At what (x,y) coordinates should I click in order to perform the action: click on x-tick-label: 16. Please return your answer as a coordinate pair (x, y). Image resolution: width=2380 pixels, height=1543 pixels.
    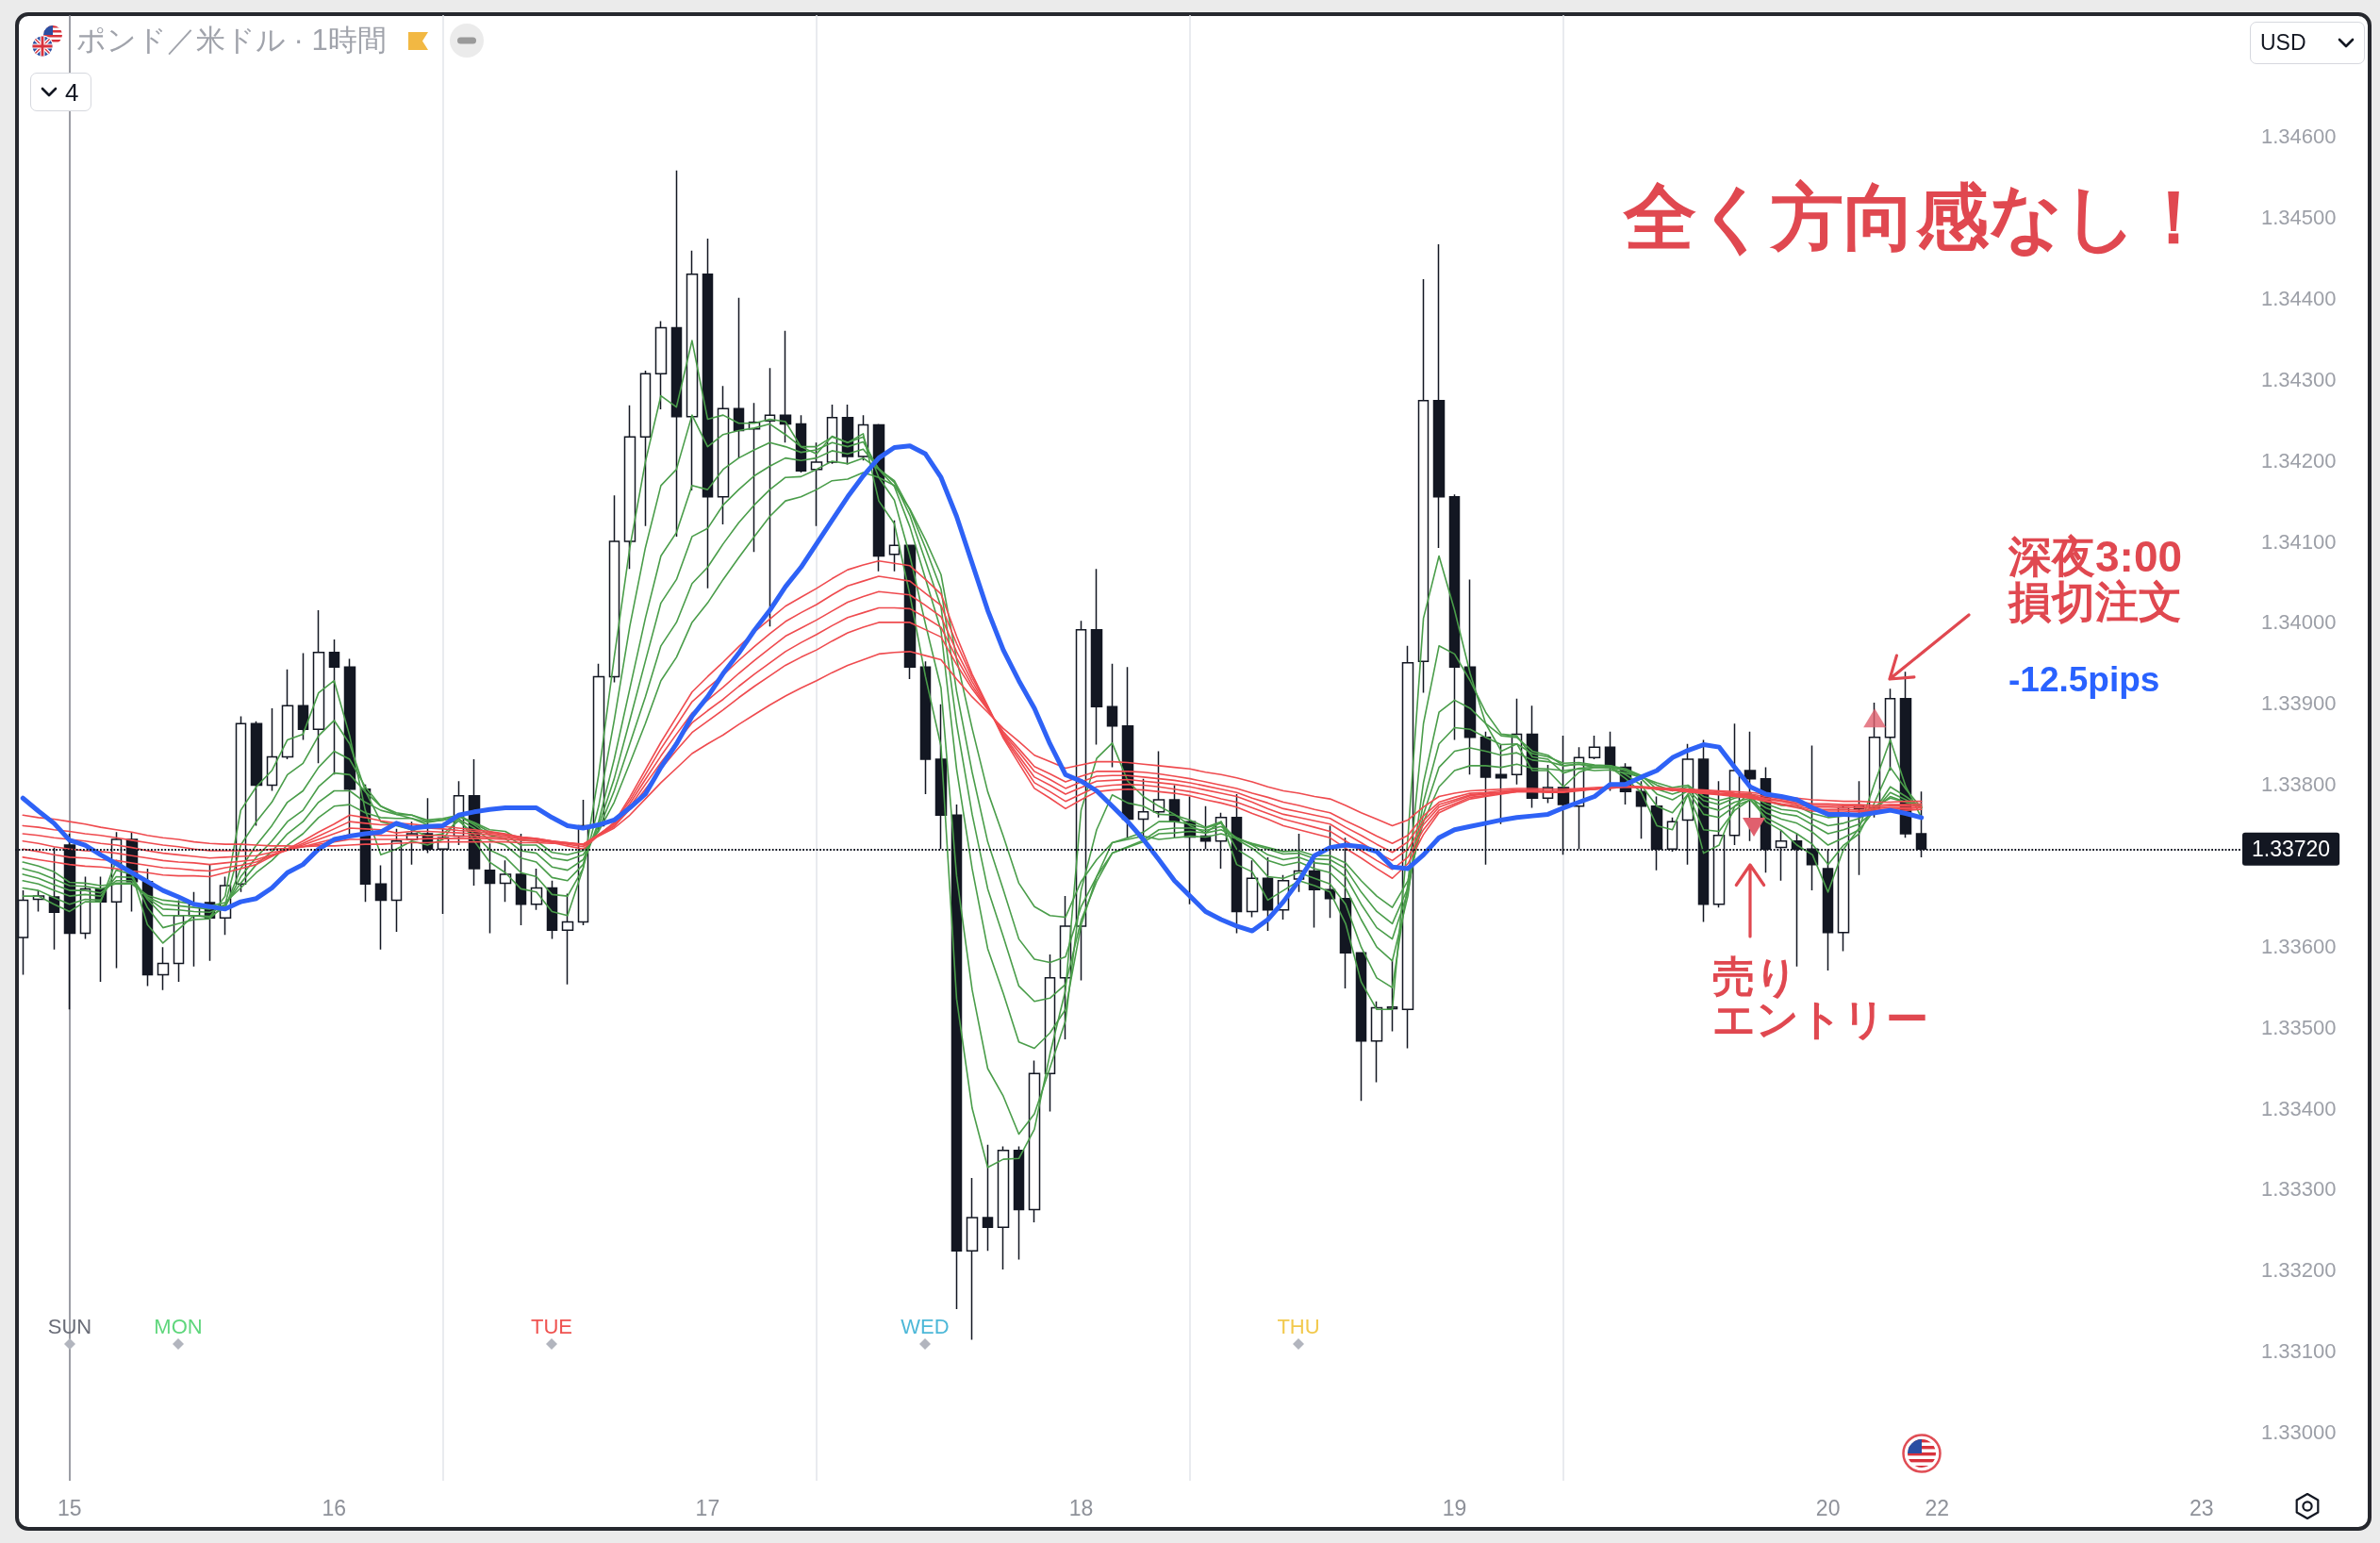
    Looking at the image, I should click on (334, 1507).